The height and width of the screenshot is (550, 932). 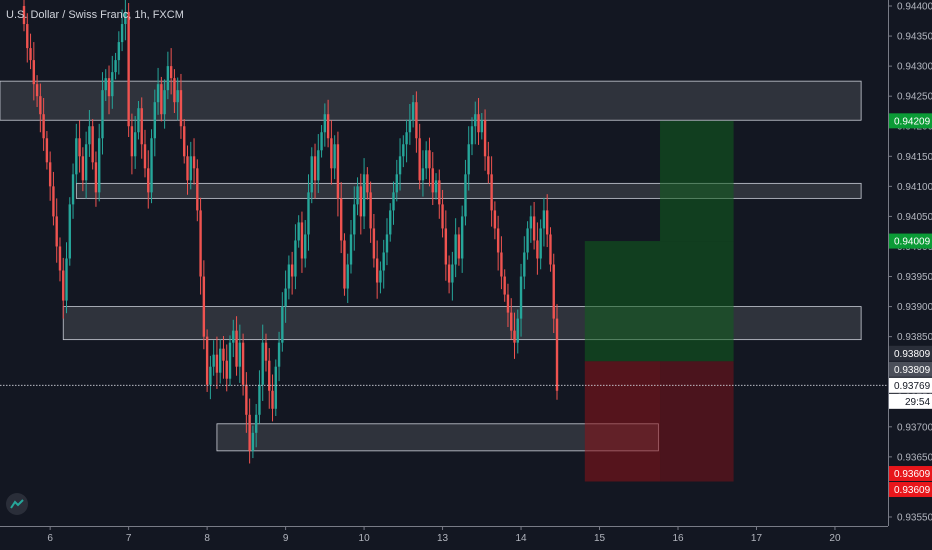 I want to click on x-tick-label: 13, so click(x=443, y=538).